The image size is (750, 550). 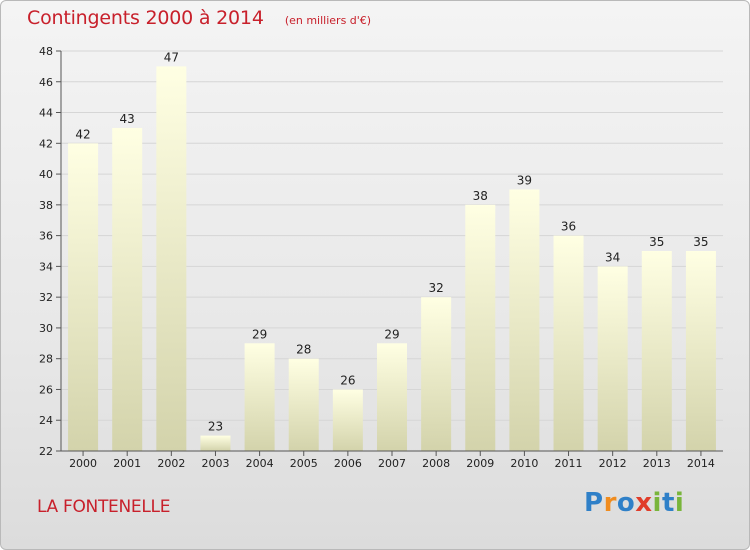 I want to click on x-tick-label: 2014, so click(x=701, y=463).